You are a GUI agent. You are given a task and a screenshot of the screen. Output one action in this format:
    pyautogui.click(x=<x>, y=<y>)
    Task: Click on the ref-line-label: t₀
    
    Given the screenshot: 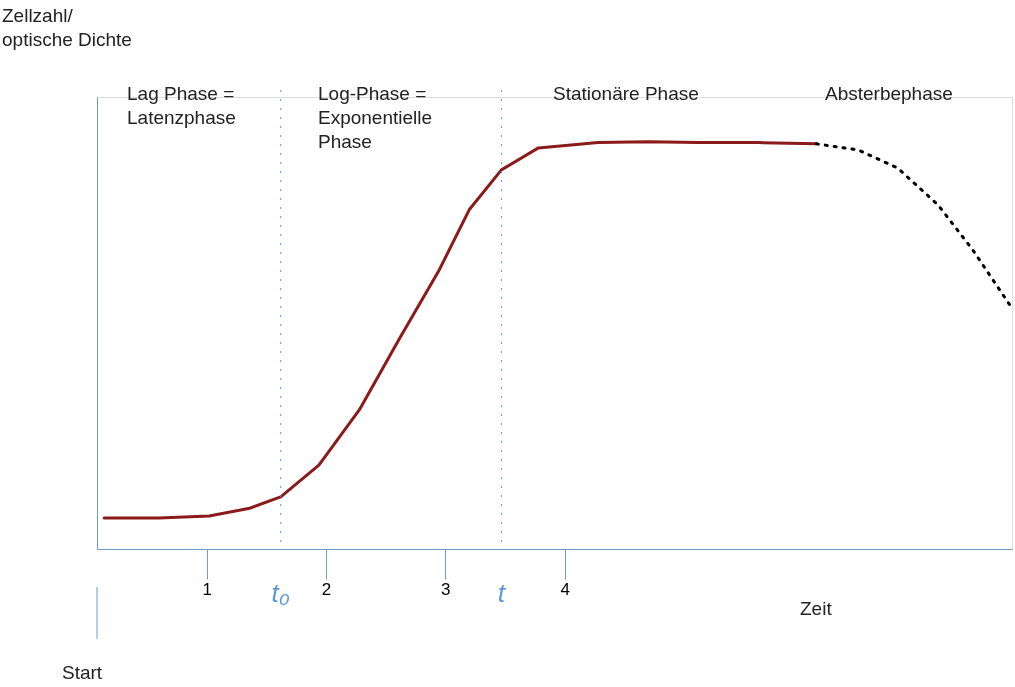 What is the action you would take?
    pyautogui.click(x=280, y=593)
    